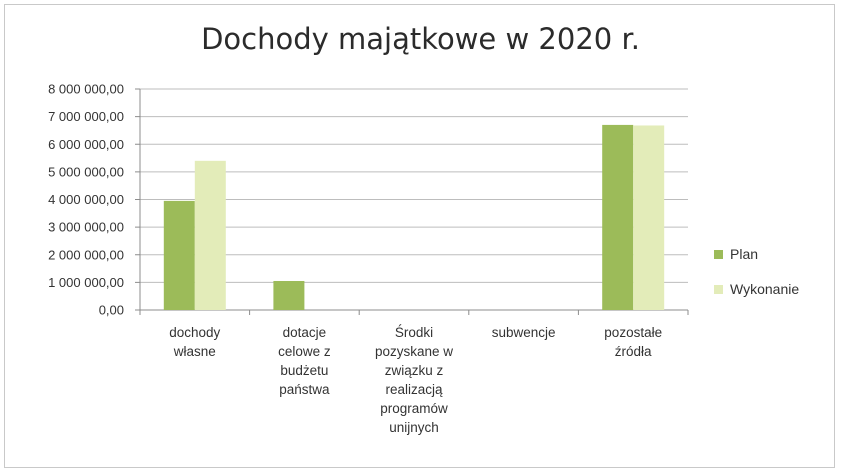 The height and width of the screenshot is (474, 841). What do you see at coordinates (524, 332) in the screenshot?
I see `x-category-label: subwencje` at bounding box center [524, 332].